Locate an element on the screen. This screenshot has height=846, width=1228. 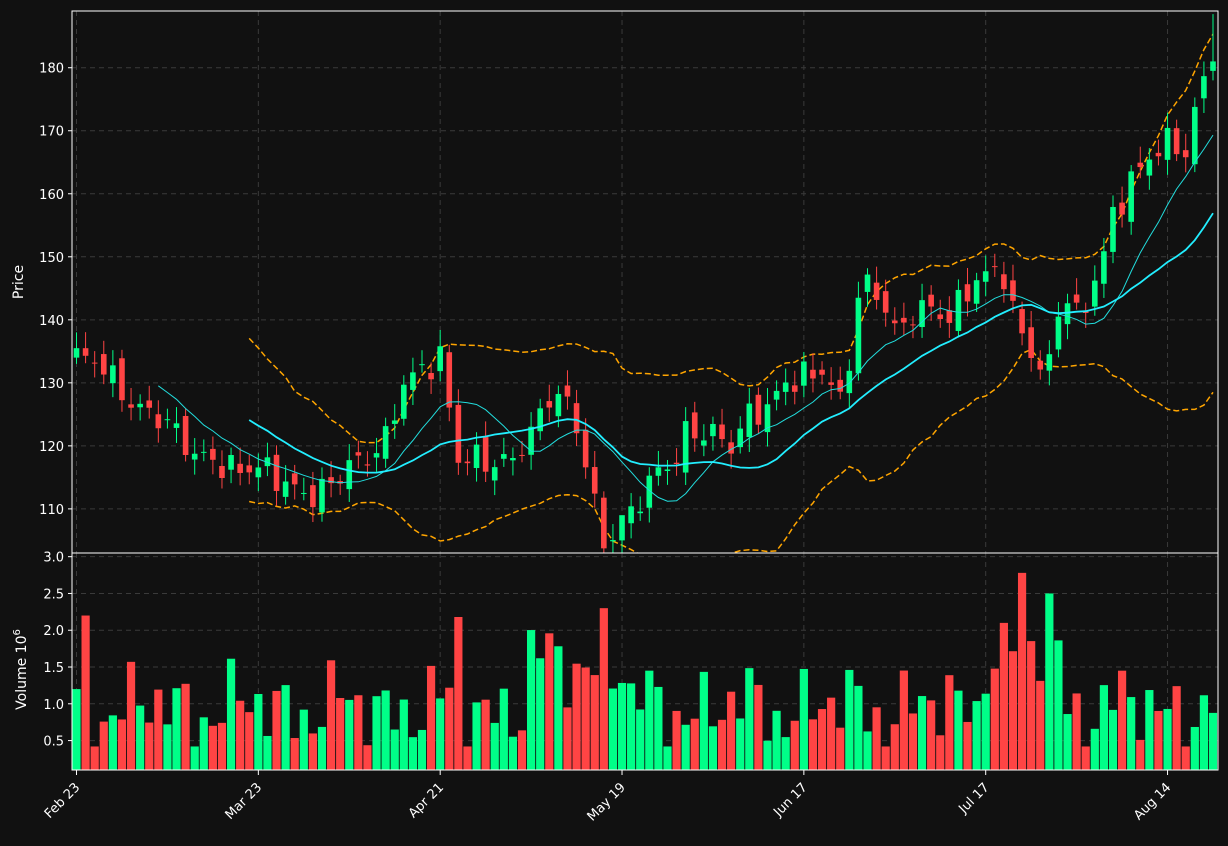
x-tick-label: Feb 23 is located at coordinates (63, 801).